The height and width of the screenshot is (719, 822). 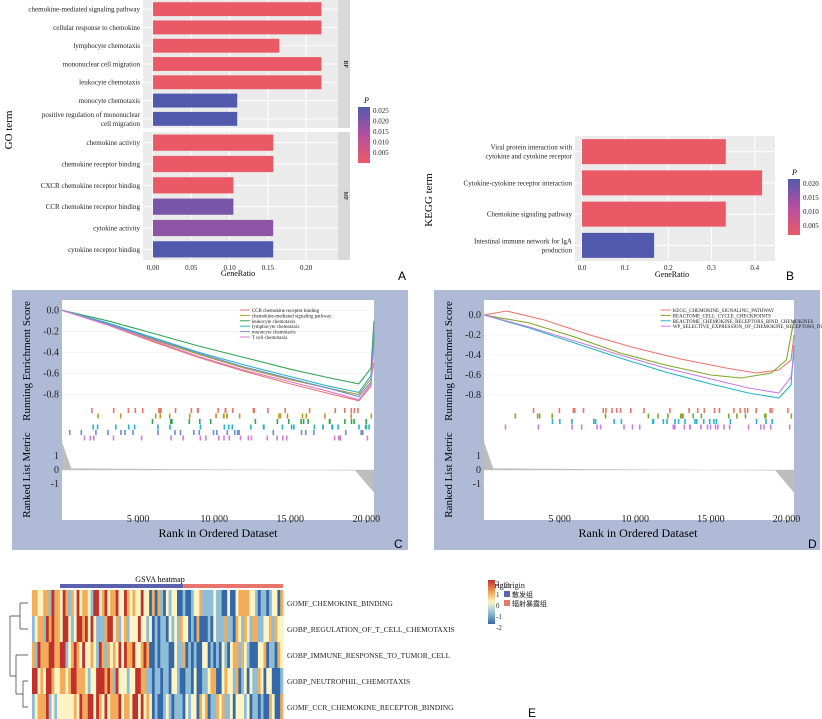 What do you see at coordinates (218, 355) in the screenshot?
I see `es-line` at bounding box center [218, 355].